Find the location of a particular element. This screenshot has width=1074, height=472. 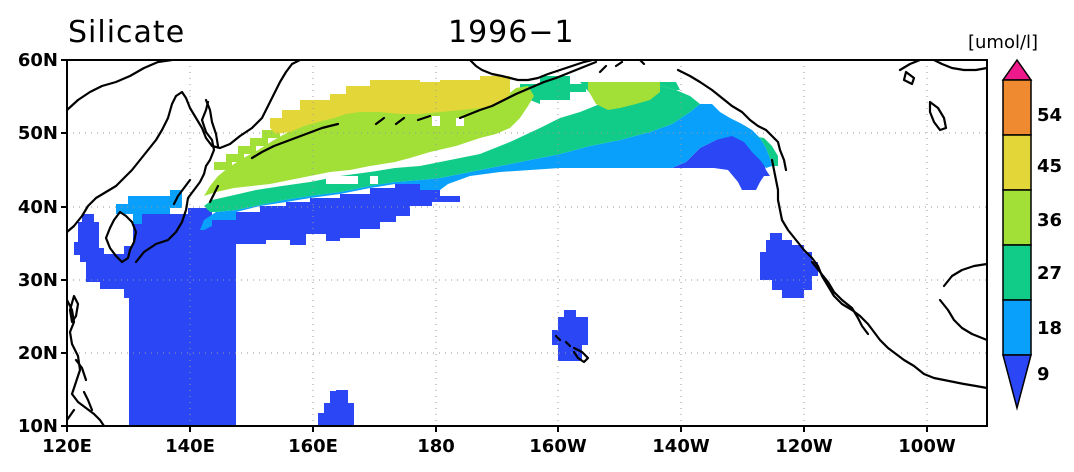

lon-label-140e: 140E is located at coordinates (190, 446).